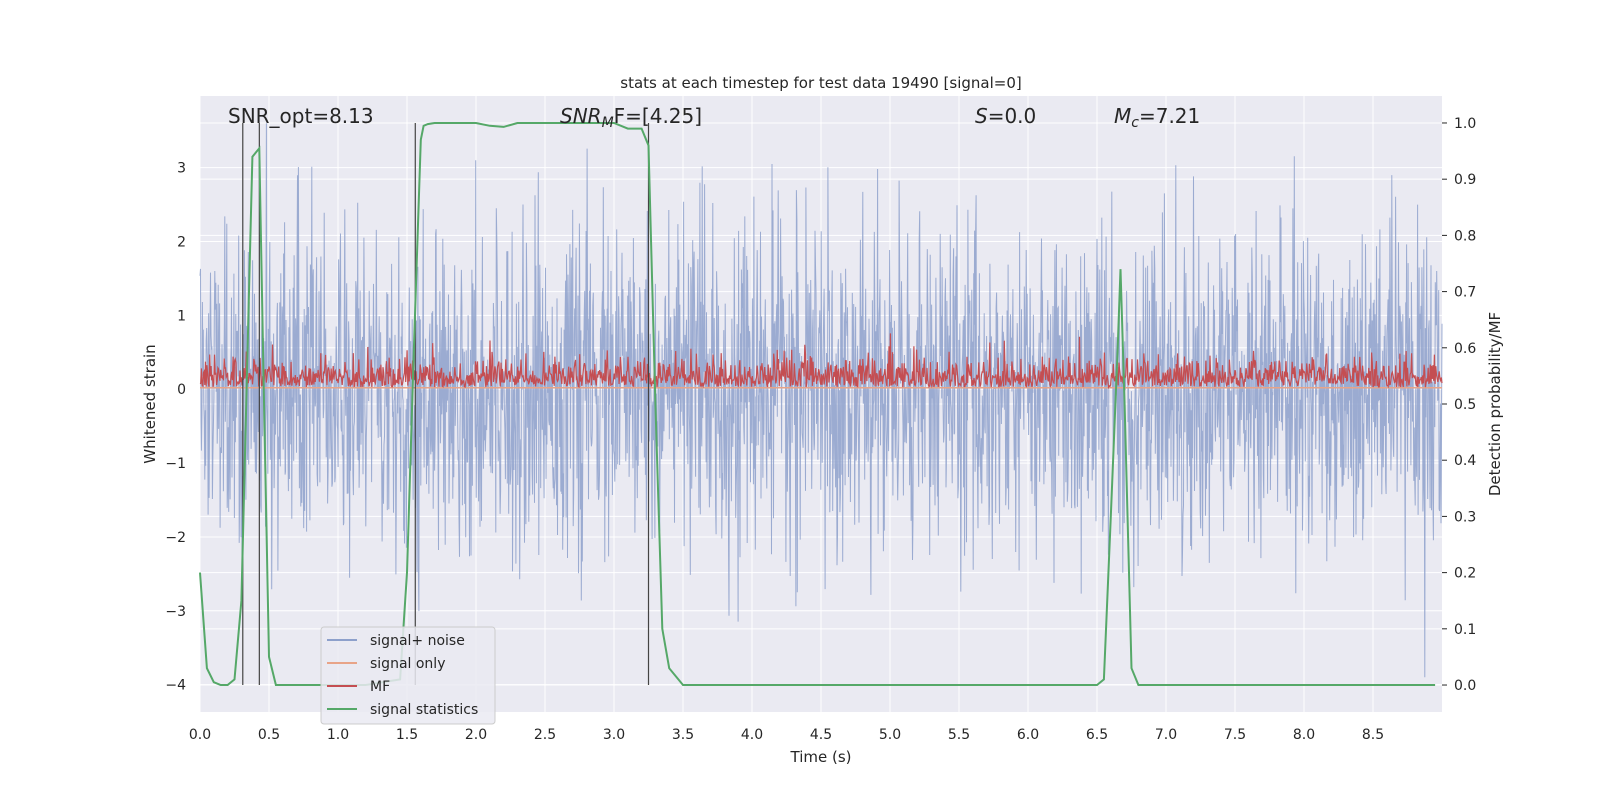 The height and width of the screenshot is (800, 1600). Describe the element at coordinates (1465, 124) in the screenshot. I see `y-tick-label-right: 1.0` at that location.